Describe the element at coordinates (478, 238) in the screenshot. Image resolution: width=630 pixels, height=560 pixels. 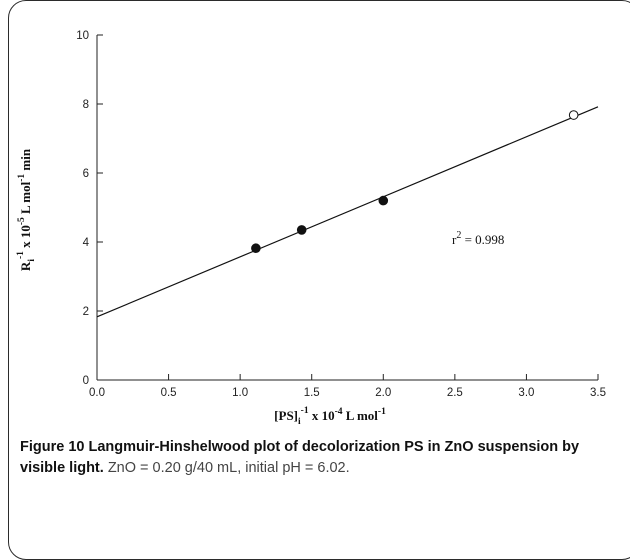
I see `r-squared-annotation: r2 = 0.998` at that location.